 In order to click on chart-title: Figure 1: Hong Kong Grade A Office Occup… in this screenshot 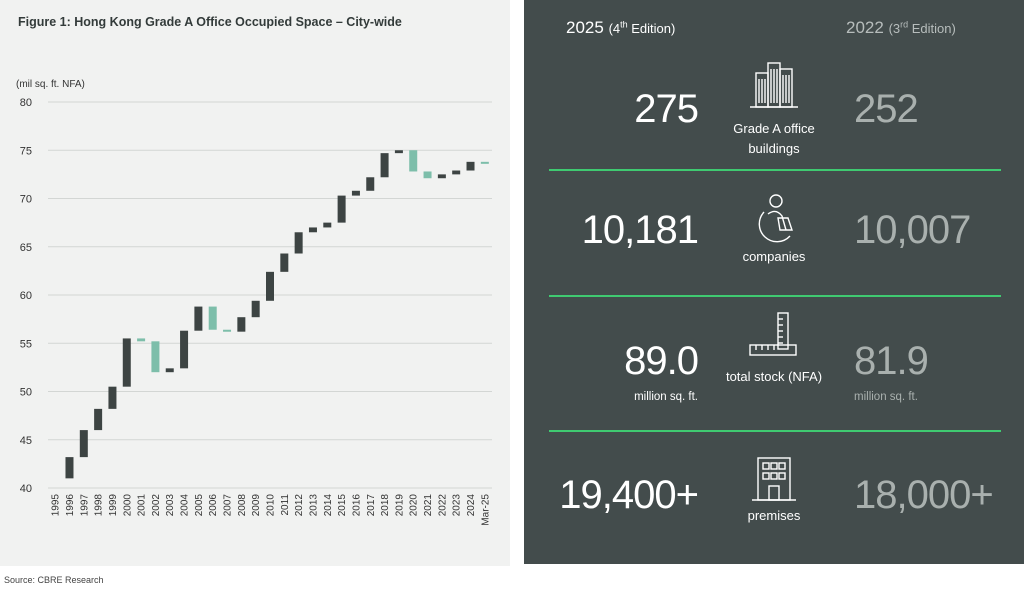, I will do `click(210, 22)`.